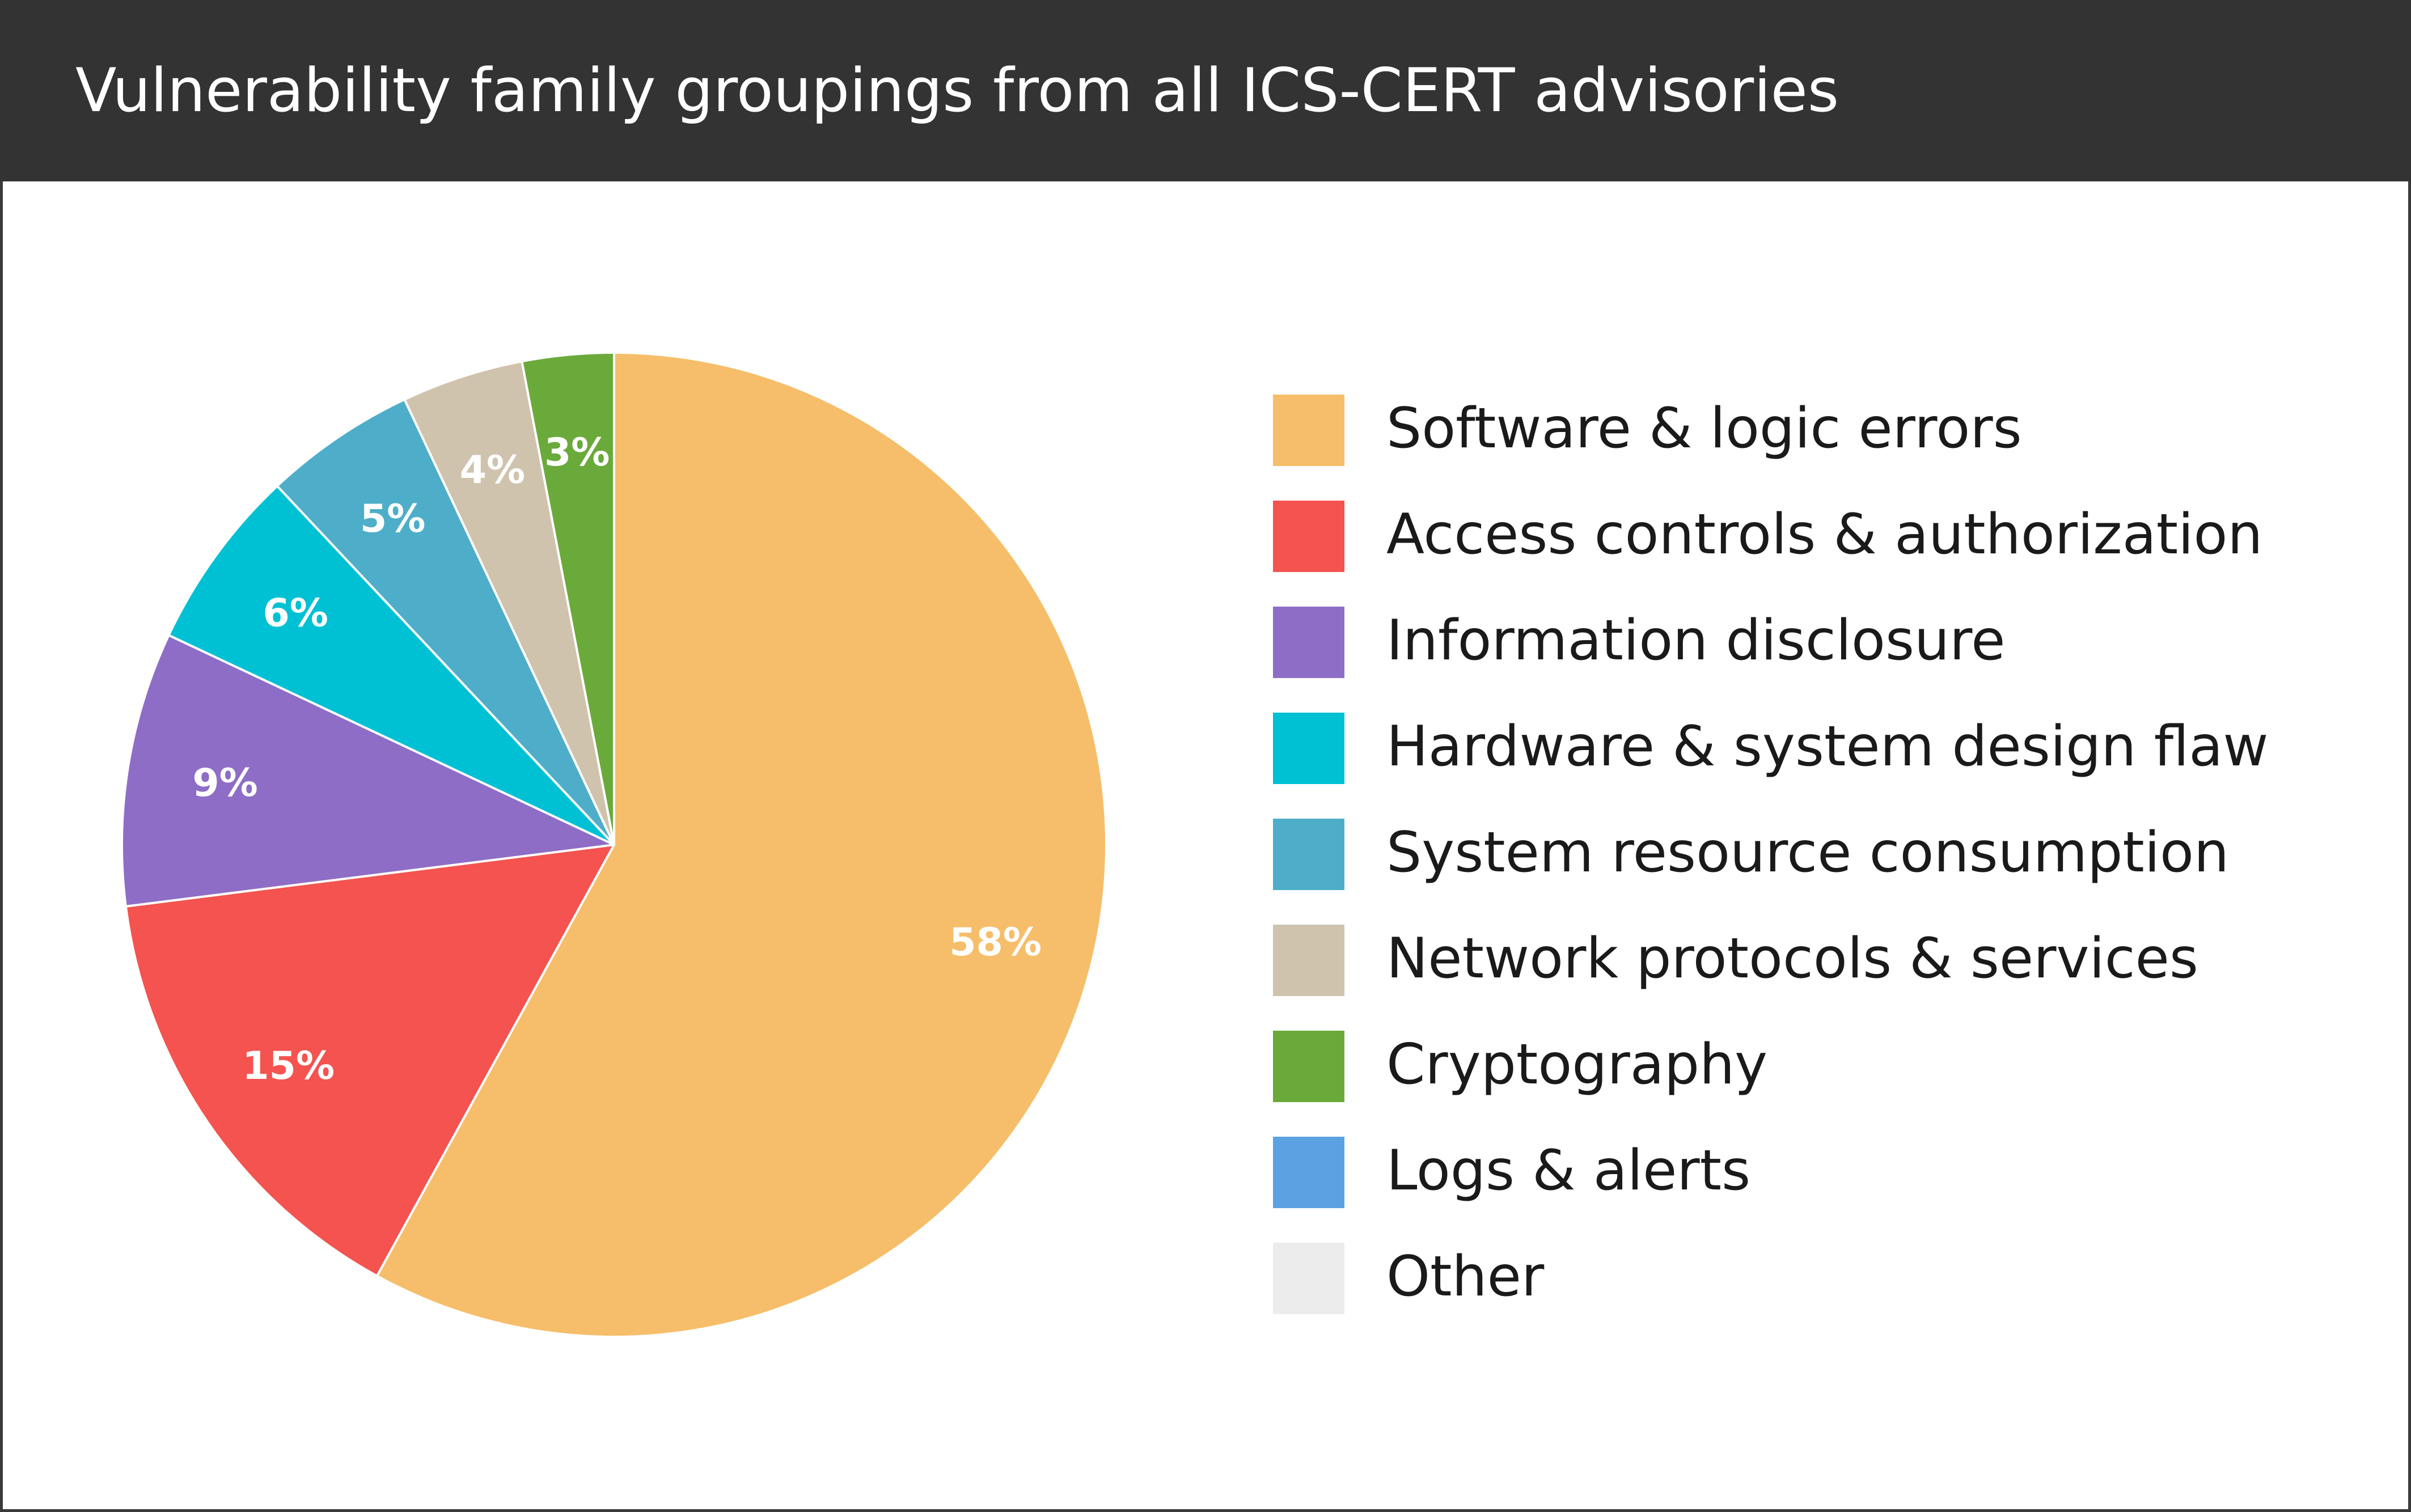 The image size is (2411, 1512). Describe the element at coordinates (393, 519) in the screenshot. I see `slice-label-4: 5%` at that location.